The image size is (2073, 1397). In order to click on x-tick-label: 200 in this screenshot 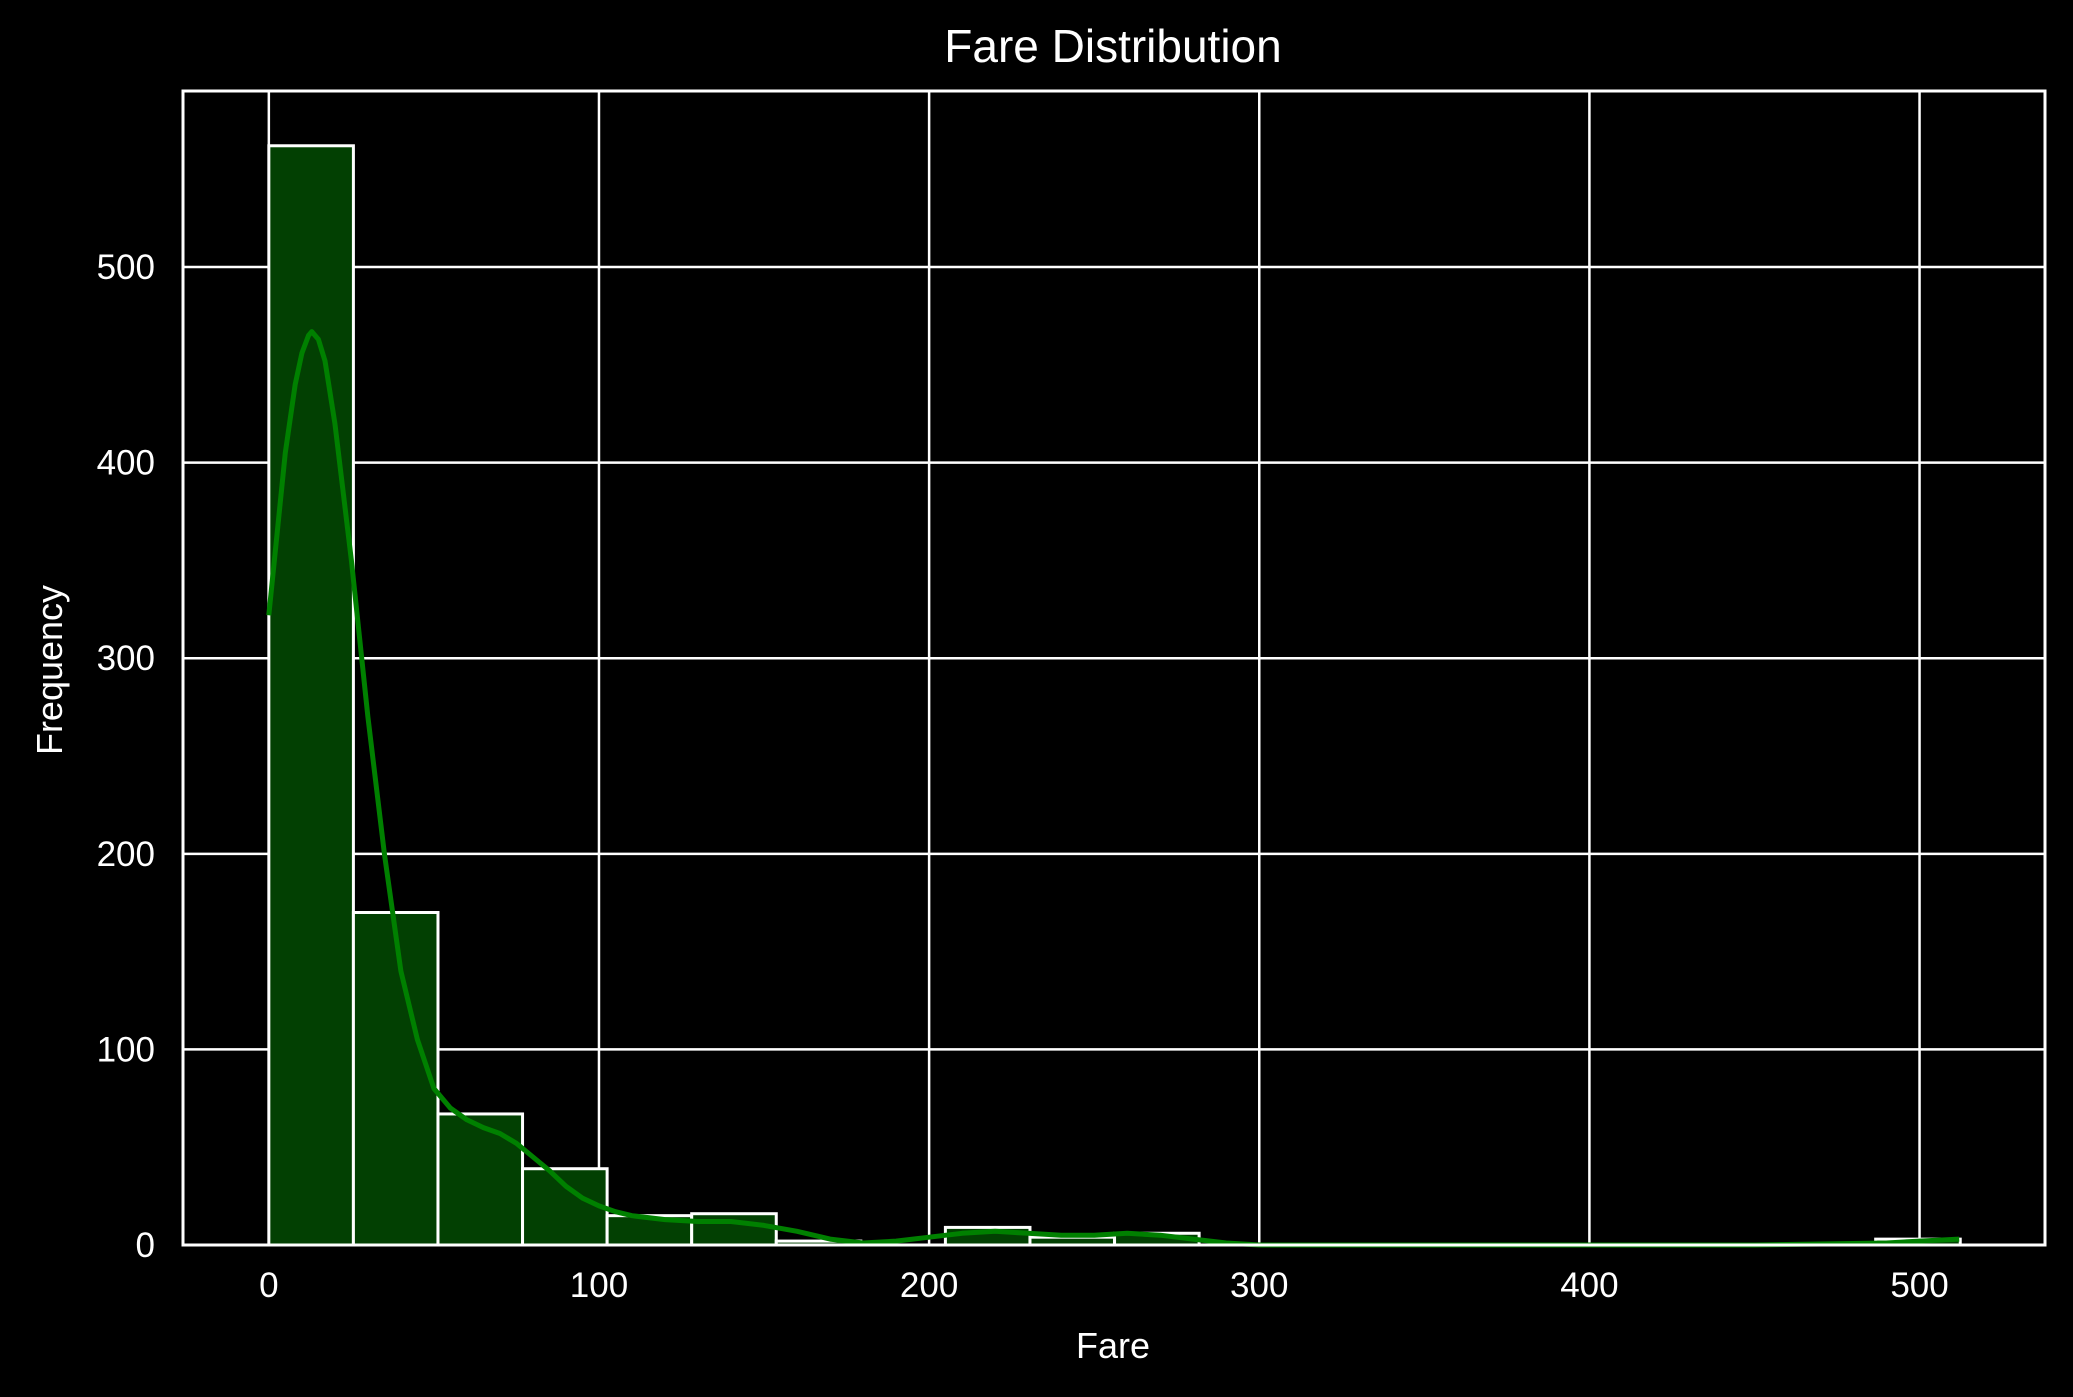, I will do `click(929, 1285)`.